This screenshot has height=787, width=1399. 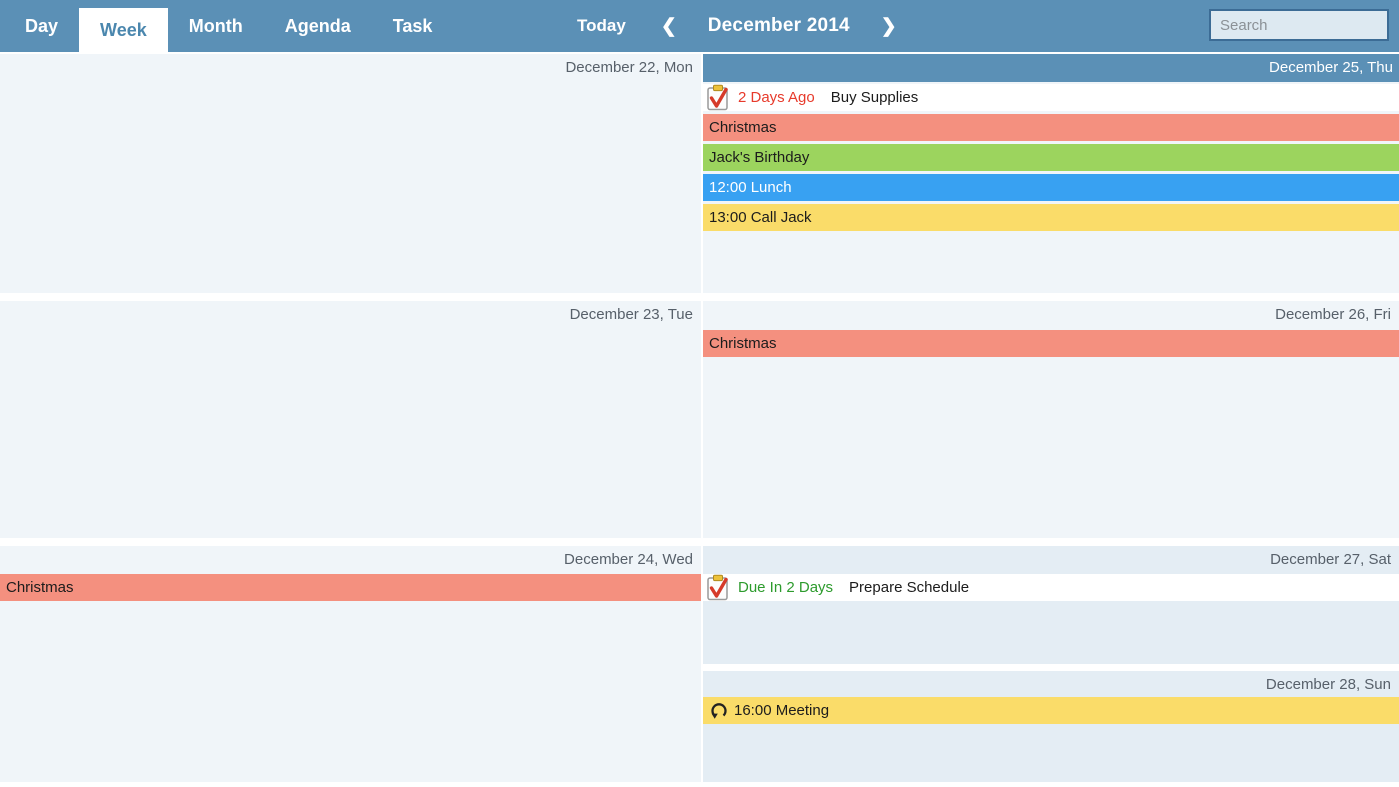 I want to click on tab-day: Day, so click(x=42, y=25).